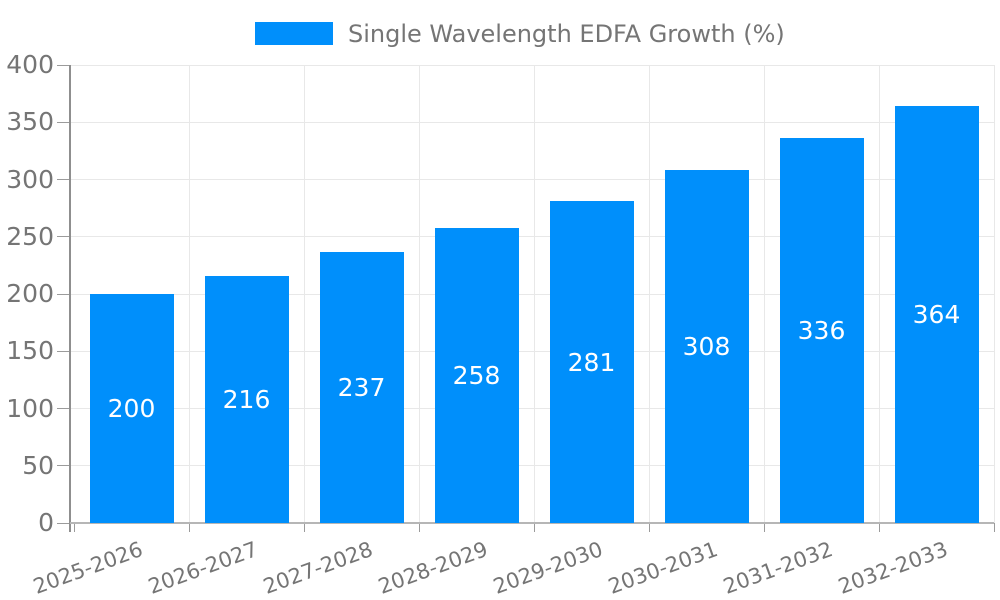 The image size is (1000, 600). I want to click on y-axis-tick-label: 250, so click(30, 236).